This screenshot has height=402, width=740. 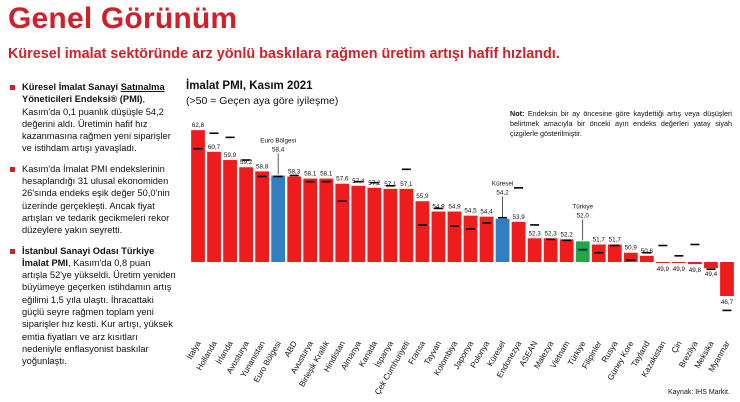 I want to click on data-label: 59,9, so click(x=230, y=155).